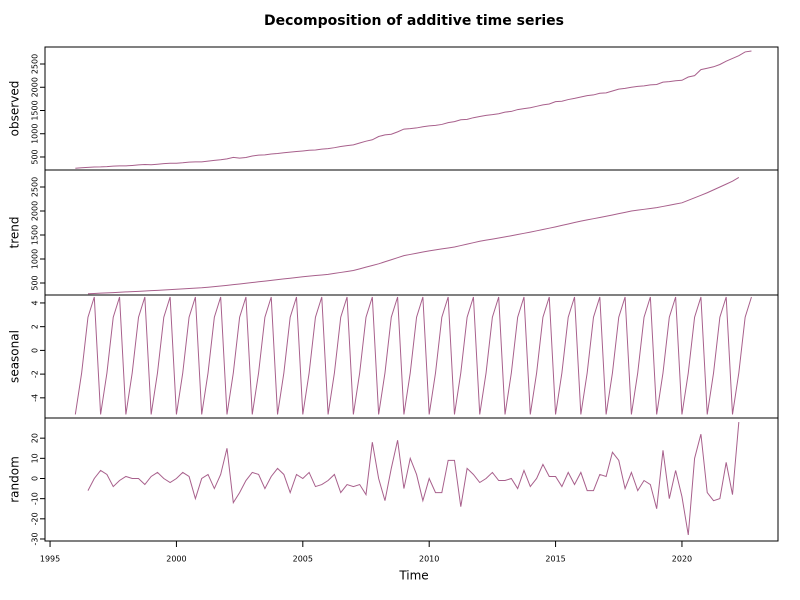 The image size is (800, 600). What do you see at coordinates (50, 559) in the screenshot?
I see `x-tick-label: 1995` at bounding box center [50, 559].